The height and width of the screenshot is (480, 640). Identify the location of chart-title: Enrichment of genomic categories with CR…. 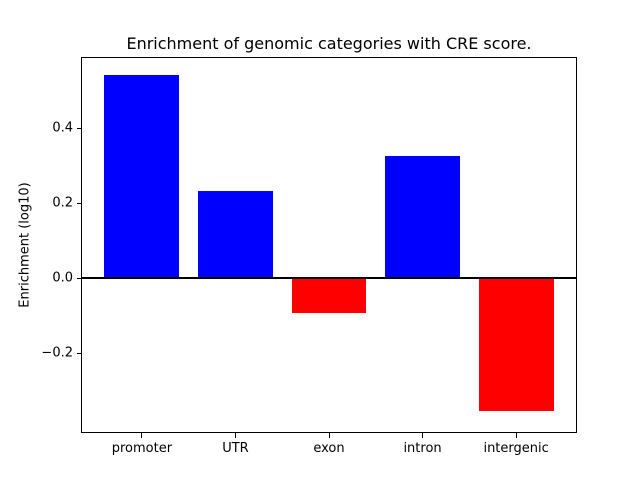
(329, 43).